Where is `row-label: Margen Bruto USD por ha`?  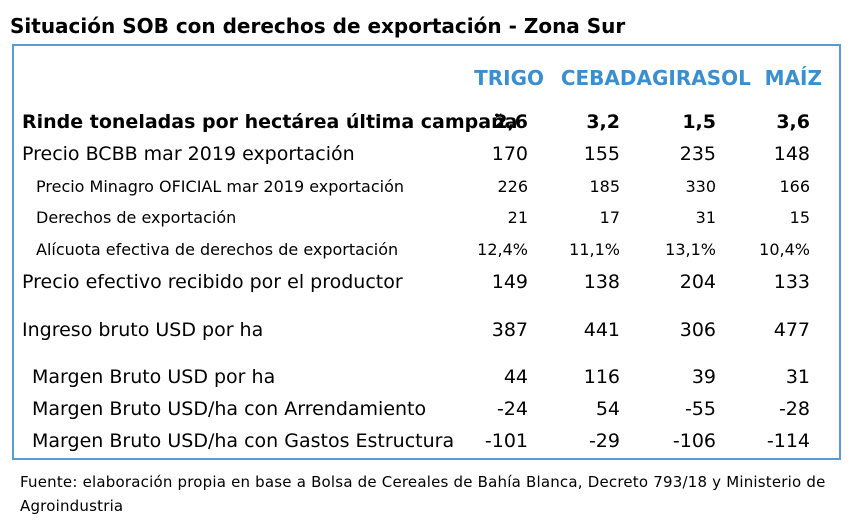
row-label: Margen Bruto USD por ha is located at coordinates (154, 377).